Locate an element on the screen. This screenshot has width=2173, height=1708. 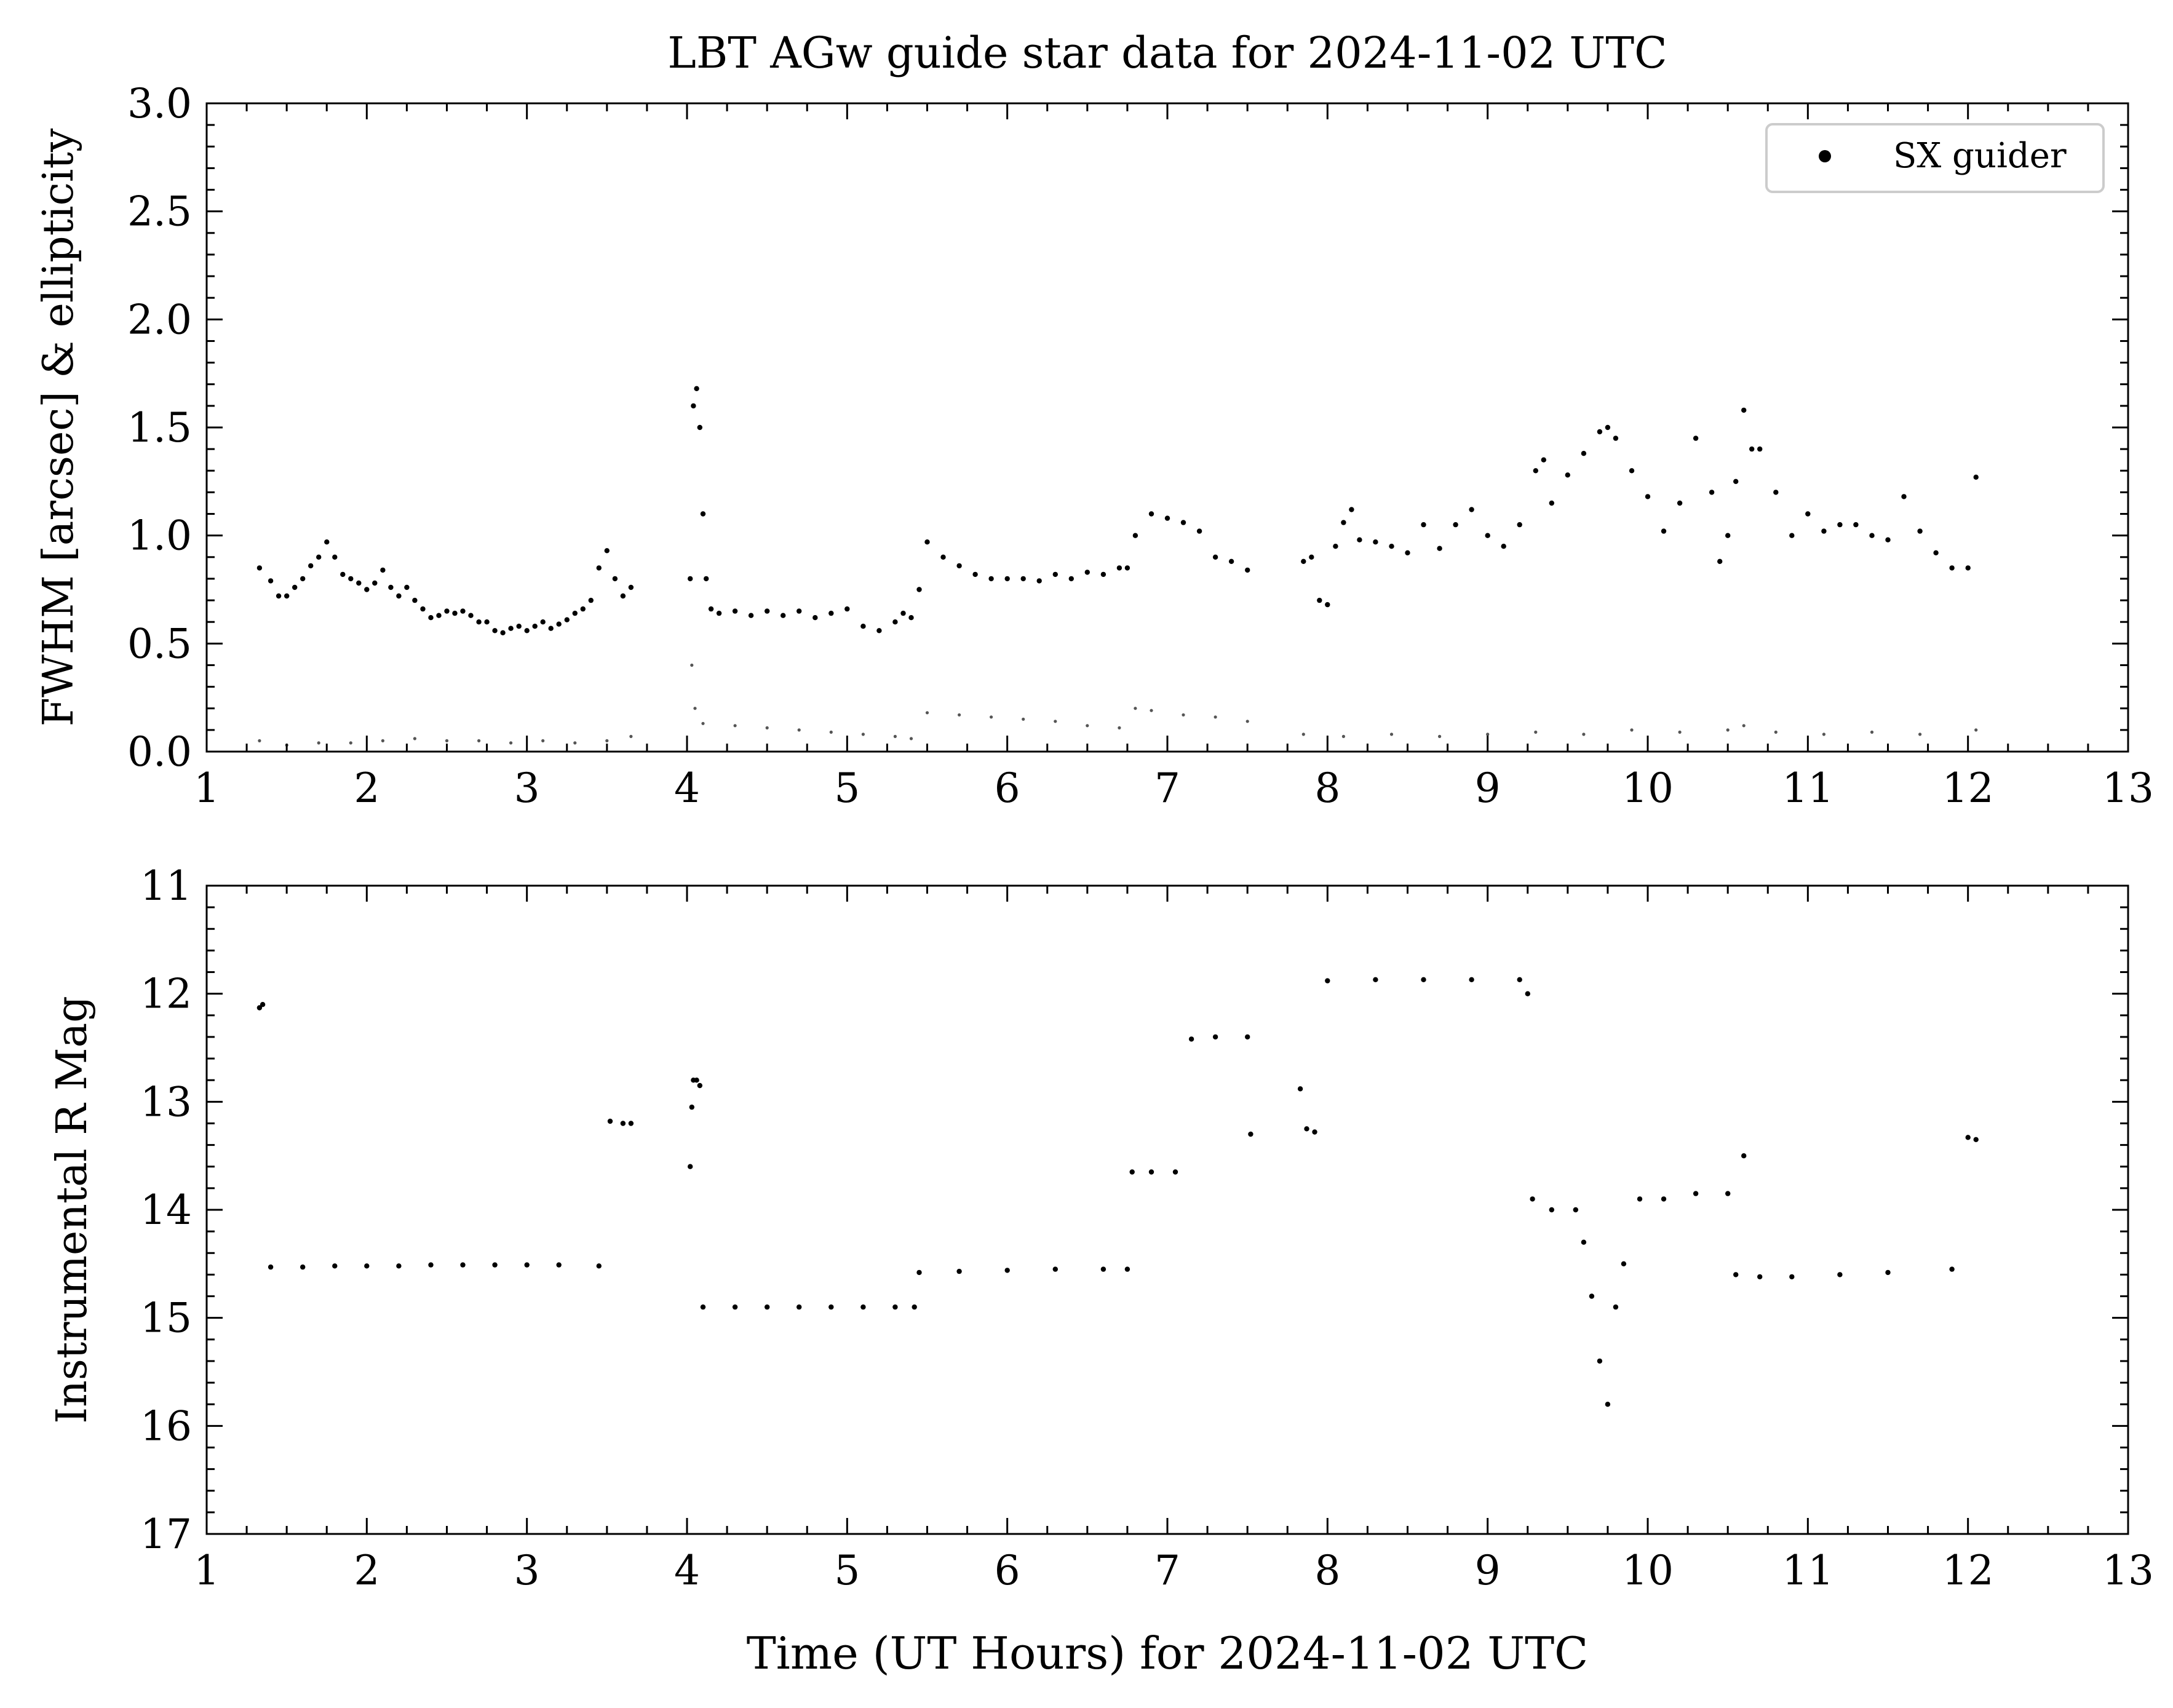
x-tick-label: 6 is located at coordinates (1007, 788).